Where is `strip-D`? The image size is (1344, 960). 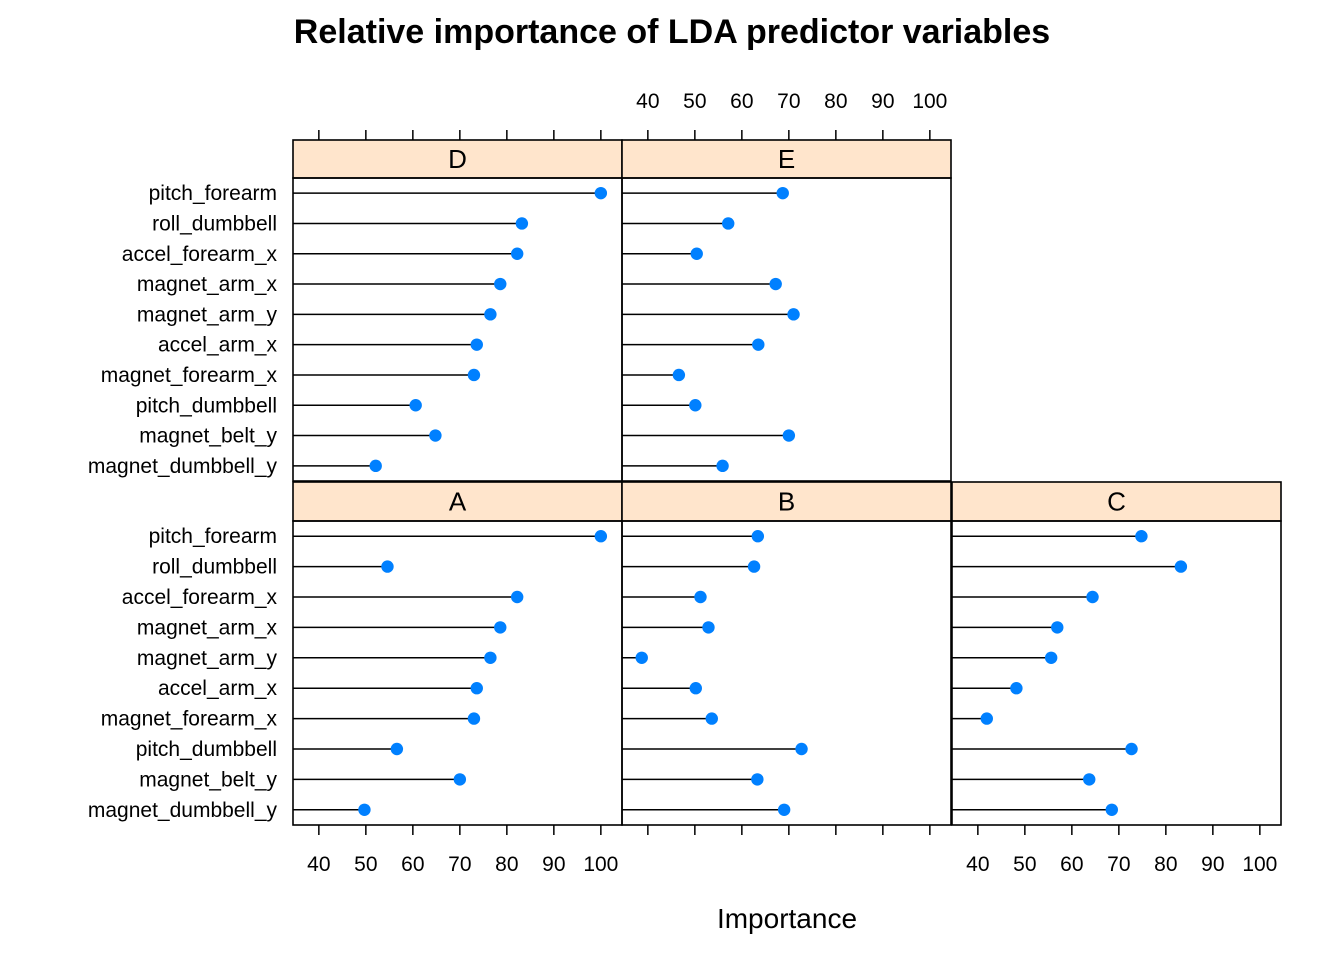
strip-D is located at coordinates (457, 159).